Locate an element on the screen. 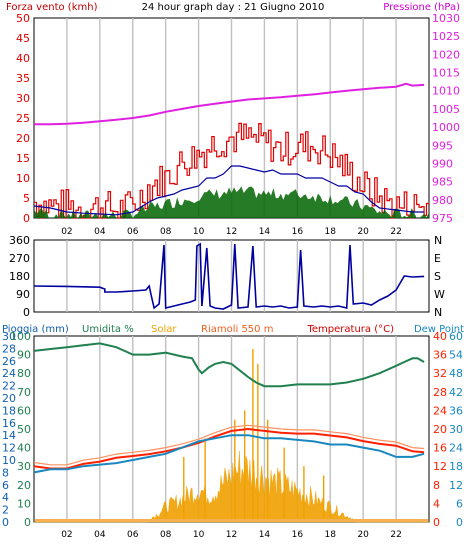  pressure-tick-1025: 1025 is located at coordinates (446, 36).